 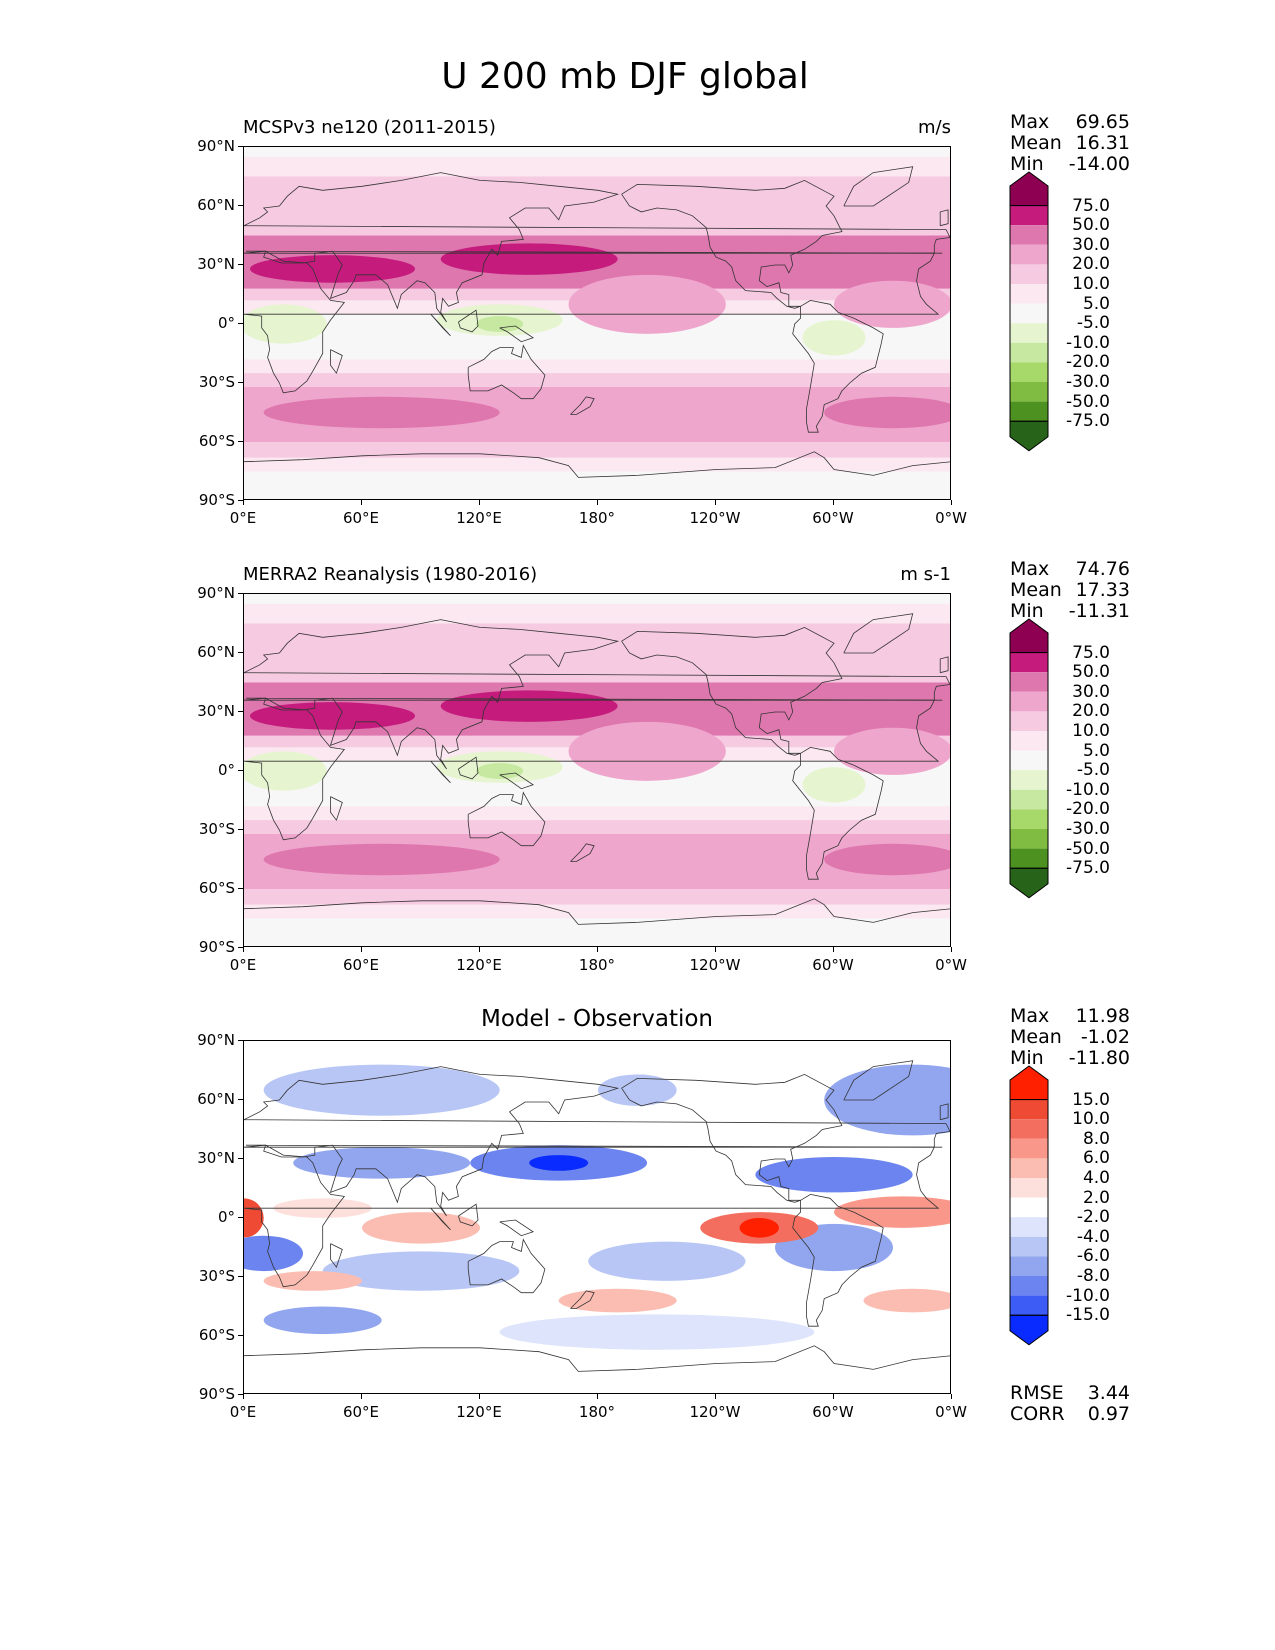 What do you see at coordinates (1091, 205) in the screenshot?
I see `colorbar-tick-label: 75.0` at bounding box center [1091, 205].